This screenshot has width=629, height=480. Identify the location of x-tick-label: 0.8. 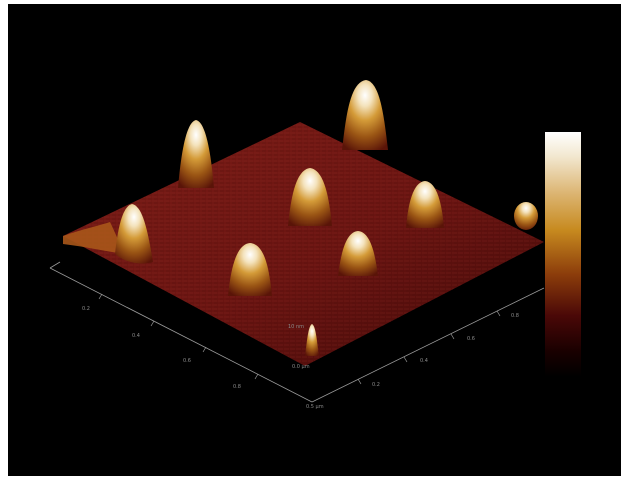
(237, 387).